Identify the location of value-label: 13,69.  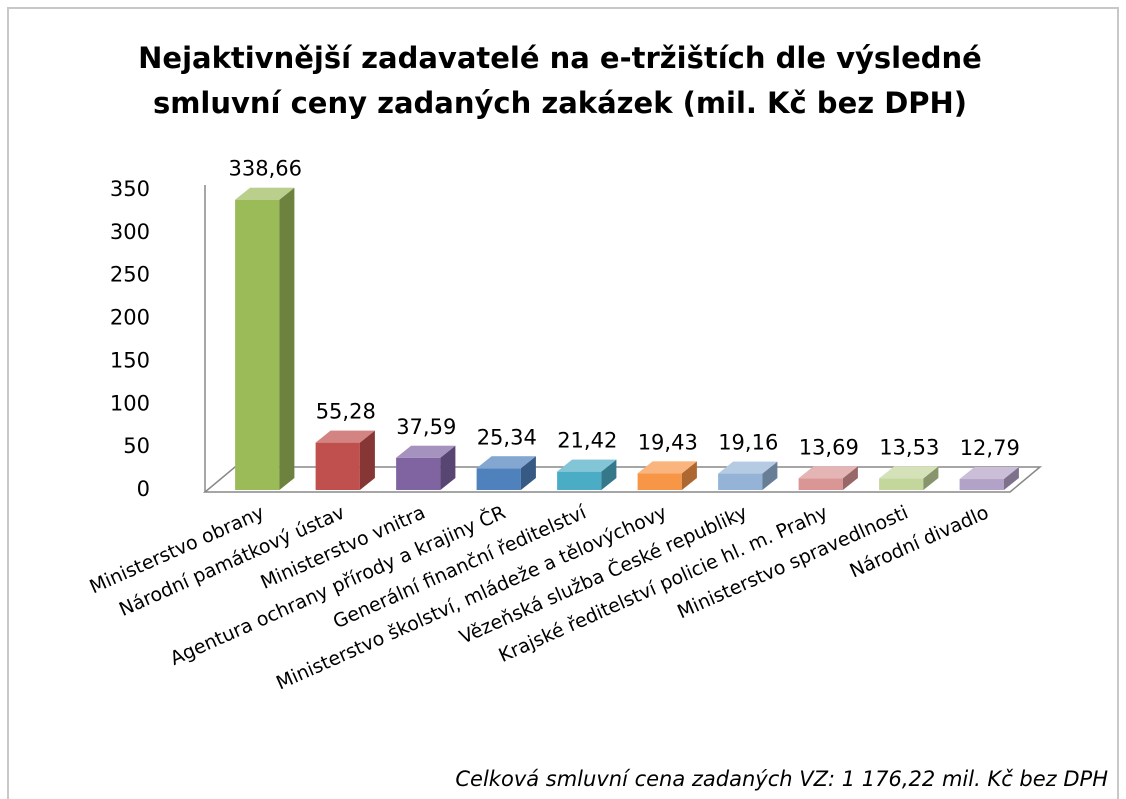
(829, 447).